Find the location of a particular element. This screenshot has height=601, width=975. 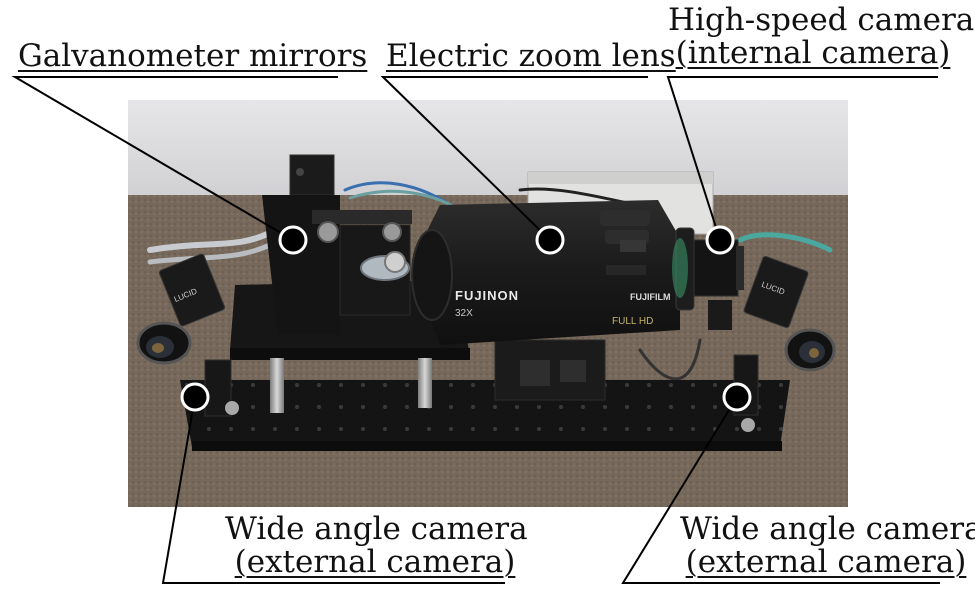

leader-wide-right is located at coordinates (780, 490).